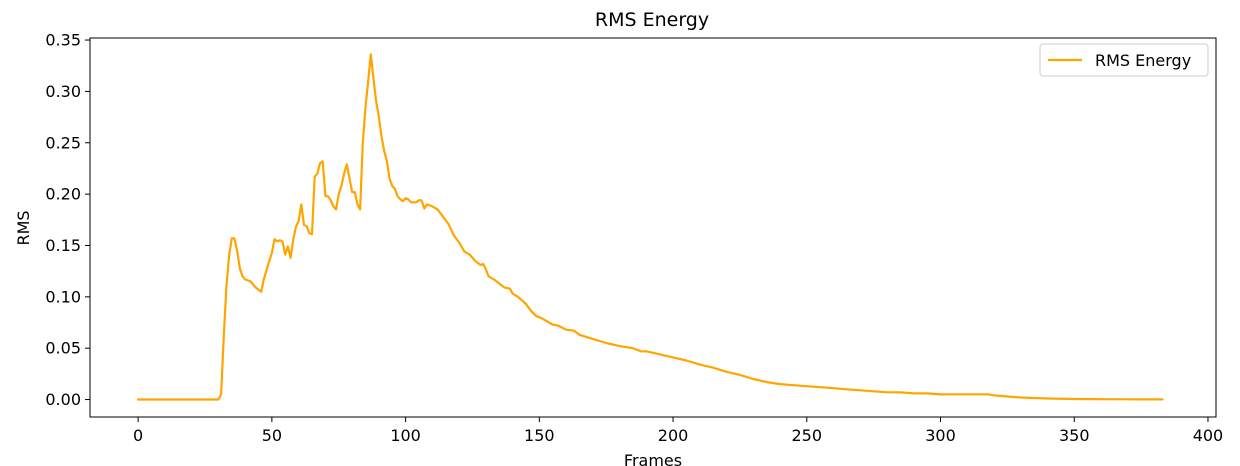 This screenshot has width=1240, height=466. What do you see at coordinates (653, 458) in the screenshot?
I see `x-axis-label: Frames` at bounding box center [653, 458].